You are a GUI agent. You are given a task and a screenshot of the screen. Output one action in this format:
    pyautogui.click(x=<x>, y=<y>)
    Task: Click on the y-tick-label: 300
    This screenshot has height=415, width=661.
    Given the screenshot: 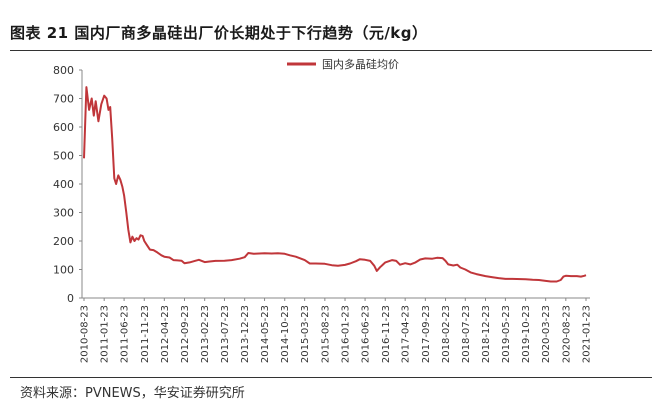 What is the action you would take?
    pyautogui.click(x=63, y=213)
    